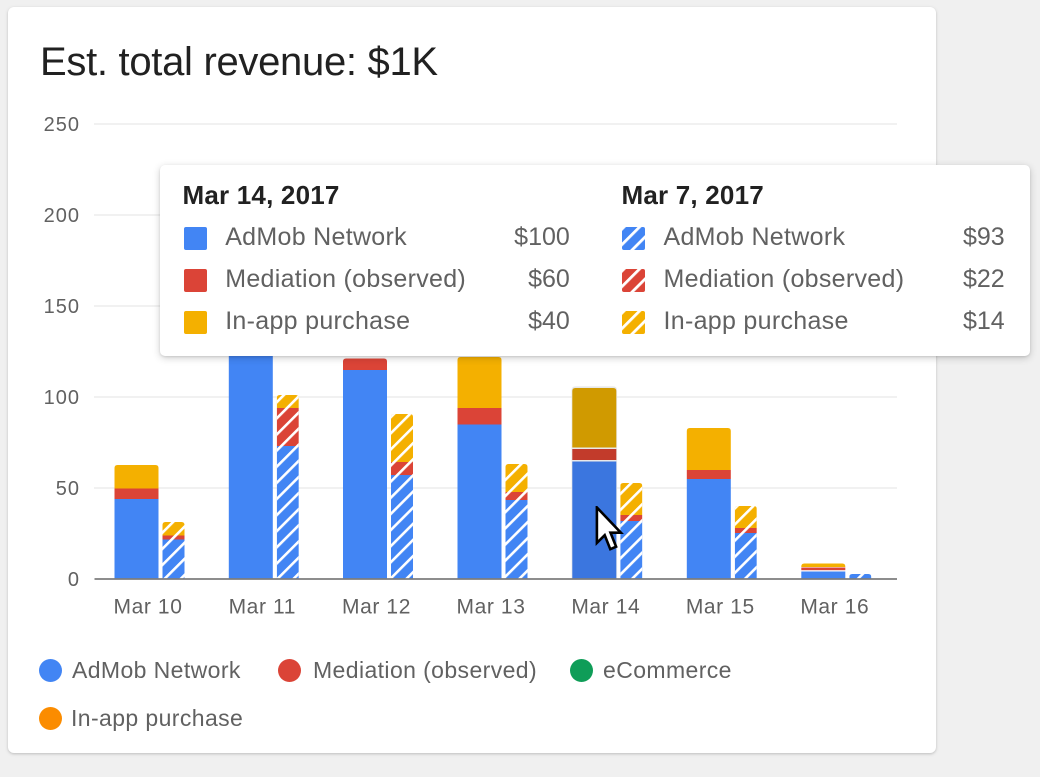 The width and height of the screenshot is (1040, 777). I want to click on svg-text: 50, so click(68, 489).